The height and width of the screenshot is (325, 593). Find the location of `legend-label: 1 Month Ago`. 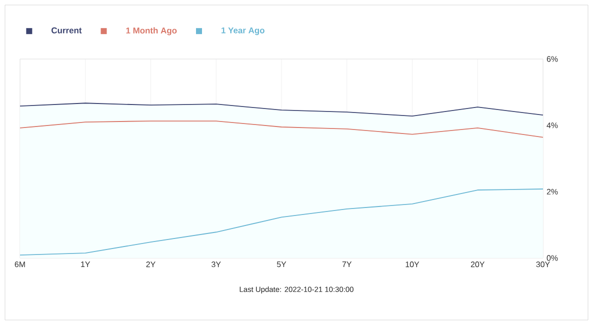

legend-label: 1 Month Ago is located at coordinates (151, 31).